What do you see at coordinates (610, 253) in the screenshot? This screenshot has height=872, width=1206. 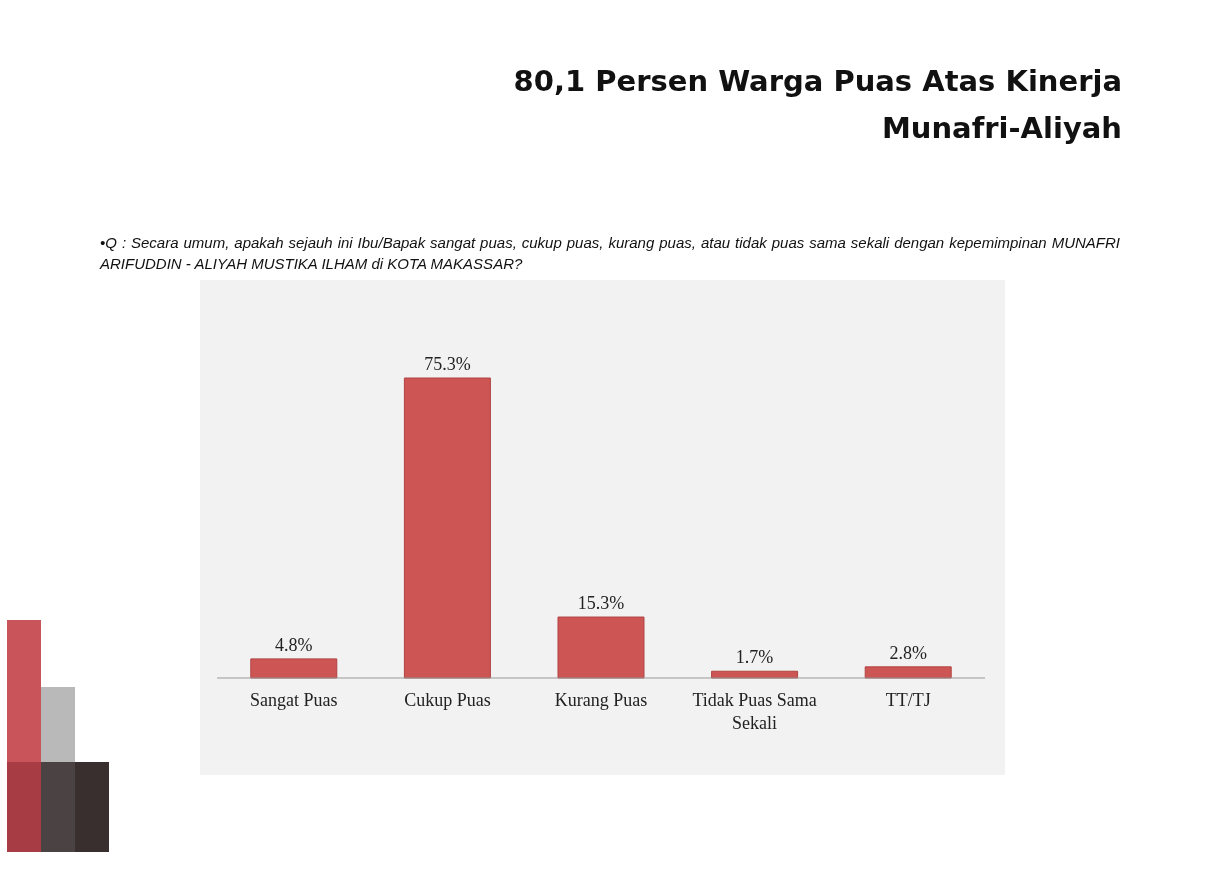 I see `chart-subtitle: •Q : Secara umum, apakah sejauh ini Ibu/Bapak sangat puas, cukup puas, kurang puas, atau tidak puas sama sekali dengan kepemimpinan MUNAFRI ARIFUDDIN - ALIYAH MUSTIKA ILHAM di KOTA MAKASSAR?` at bounding box center [610, 253].